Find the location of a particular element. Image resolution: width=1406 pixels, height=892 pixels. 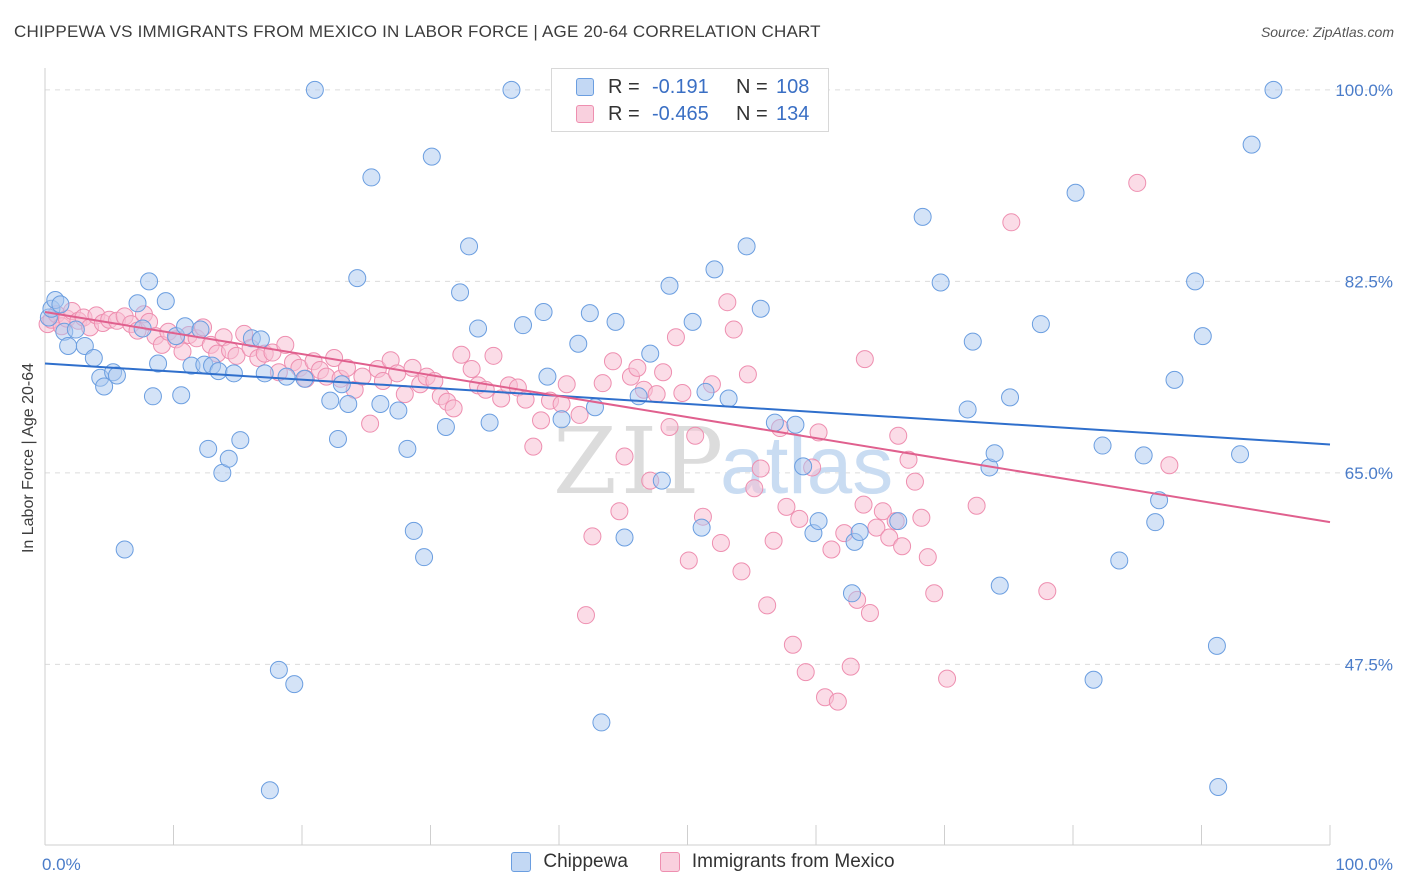

x-tick-label: 100.0% is located at coordinates (1364, 864).